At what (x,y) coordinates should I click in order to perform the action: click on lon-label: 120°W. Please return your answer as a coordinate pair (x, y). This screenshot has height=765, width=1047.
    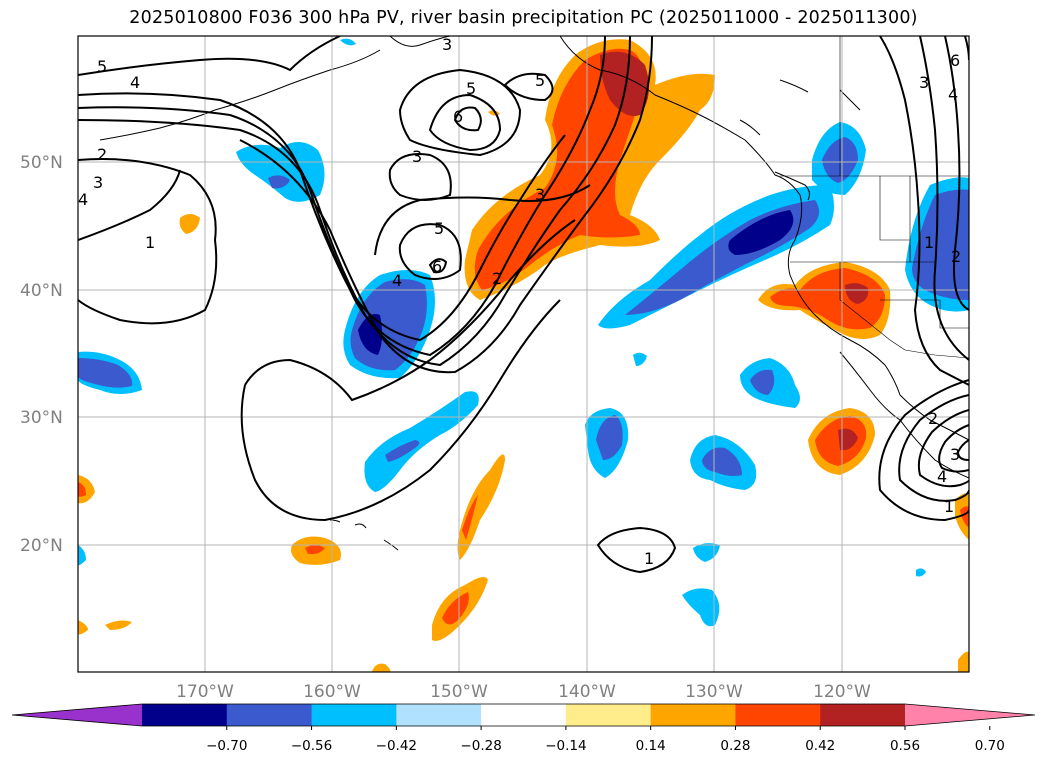
    Looking at the image, I should click on (842, 692).